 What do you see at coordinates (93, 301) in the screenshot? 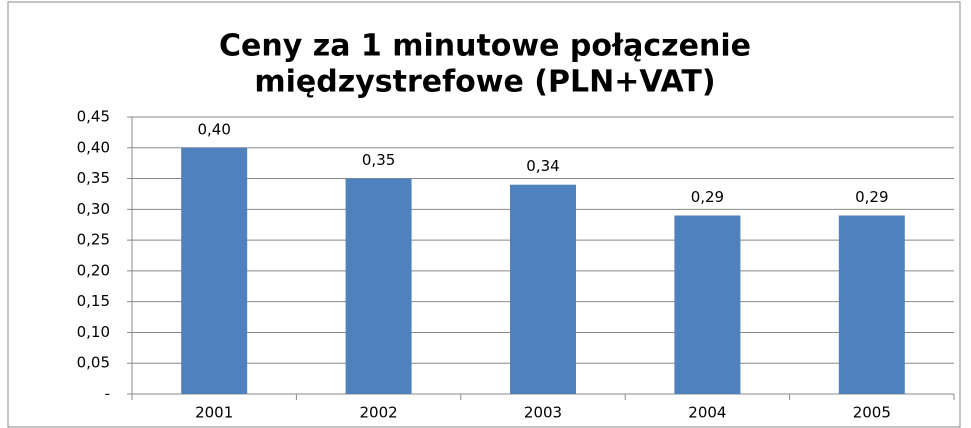
I see `y-tick-label: 0,15` at bounding box center [93, 301].